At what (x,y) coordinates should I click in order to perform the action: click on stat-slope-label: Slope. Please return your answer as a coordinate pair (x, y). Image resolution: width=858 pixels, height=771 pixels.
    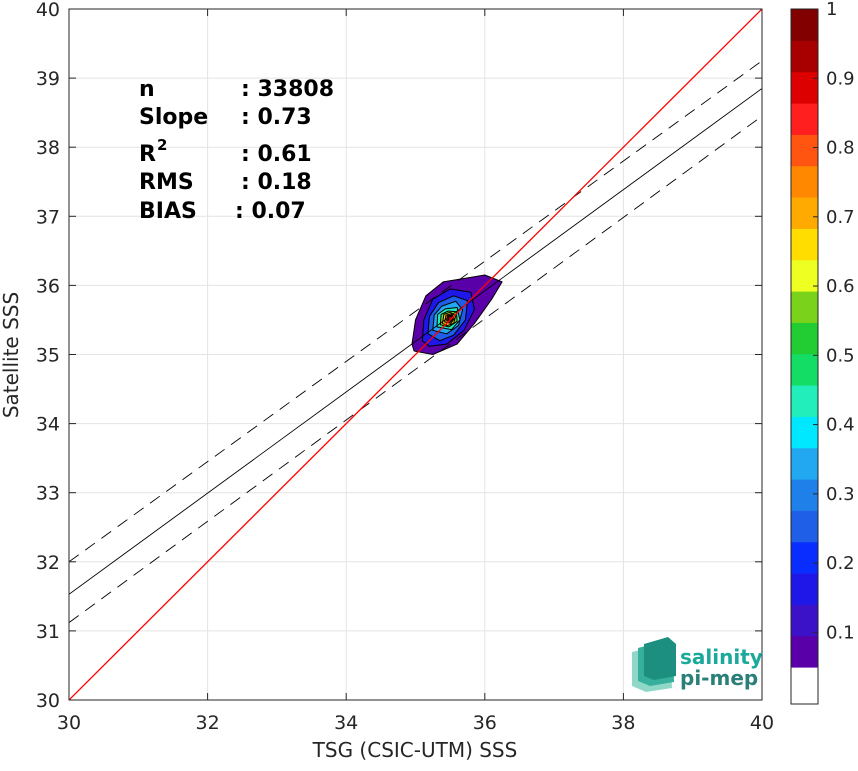
    Looking at the image, I should click on (173, 117).